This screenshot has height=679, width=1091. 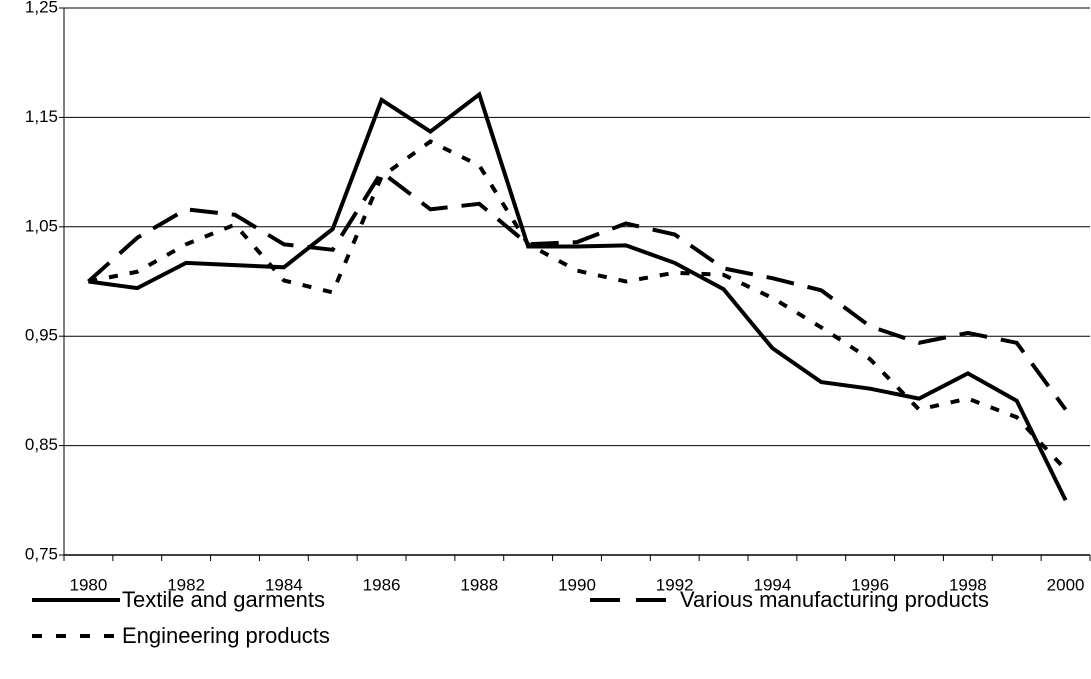 What do you see at coordinates (284, 584) in the screenshot?
I see `x-tick-label: 1984` at bounding box center [284, 584].